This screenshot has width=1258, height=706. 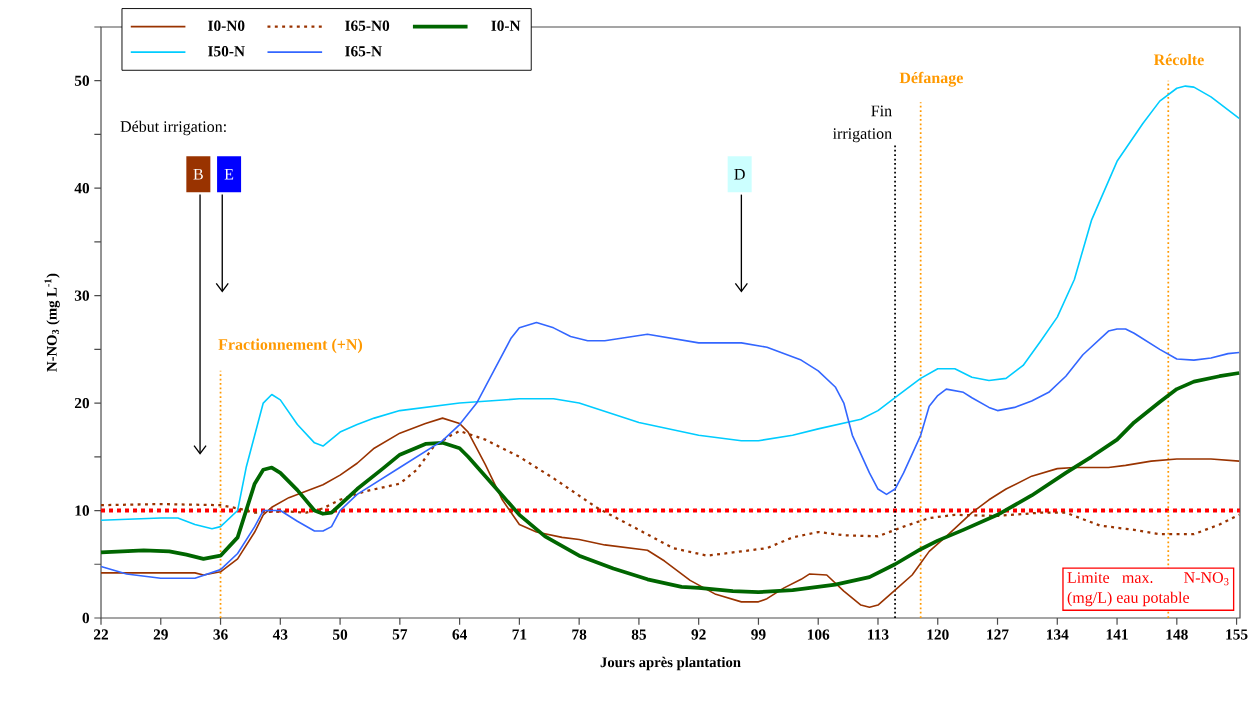 What do you see at coordinates (698, 634) in the screenshot?
I see `x-tick-label: 92` at bounding box center [698, 634].